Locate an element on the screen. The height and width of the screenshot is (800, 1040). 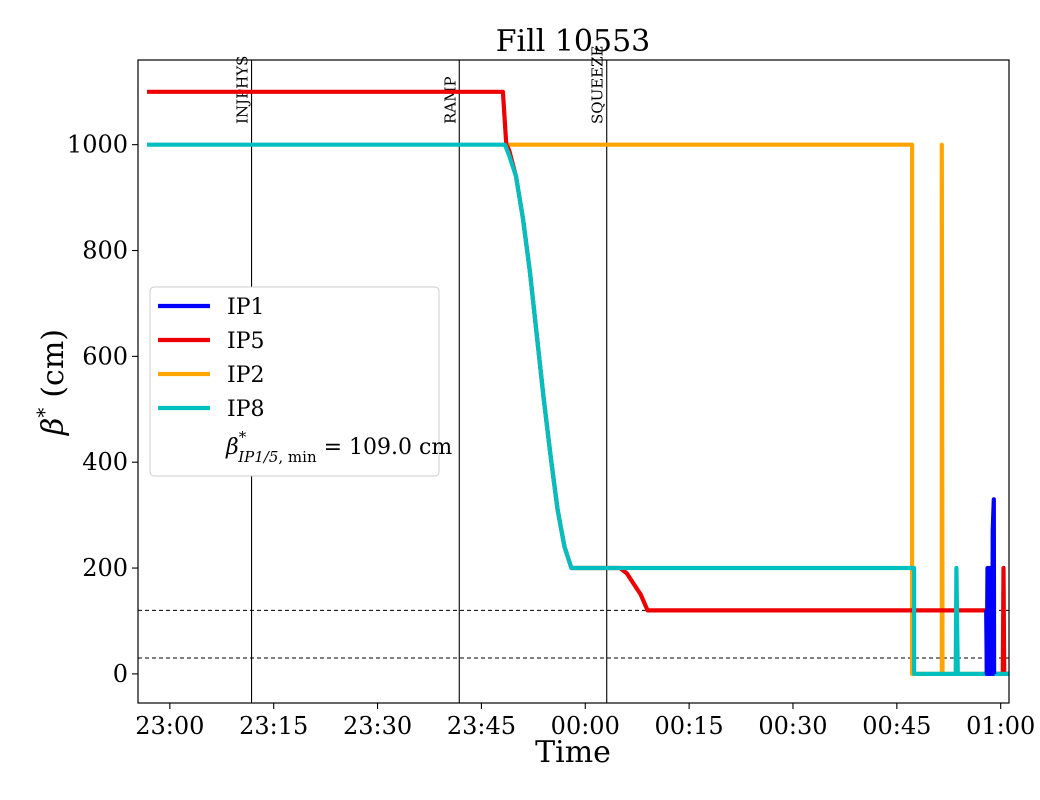
legend-label-ip1: IP1 is located at coordinates (246, 307).